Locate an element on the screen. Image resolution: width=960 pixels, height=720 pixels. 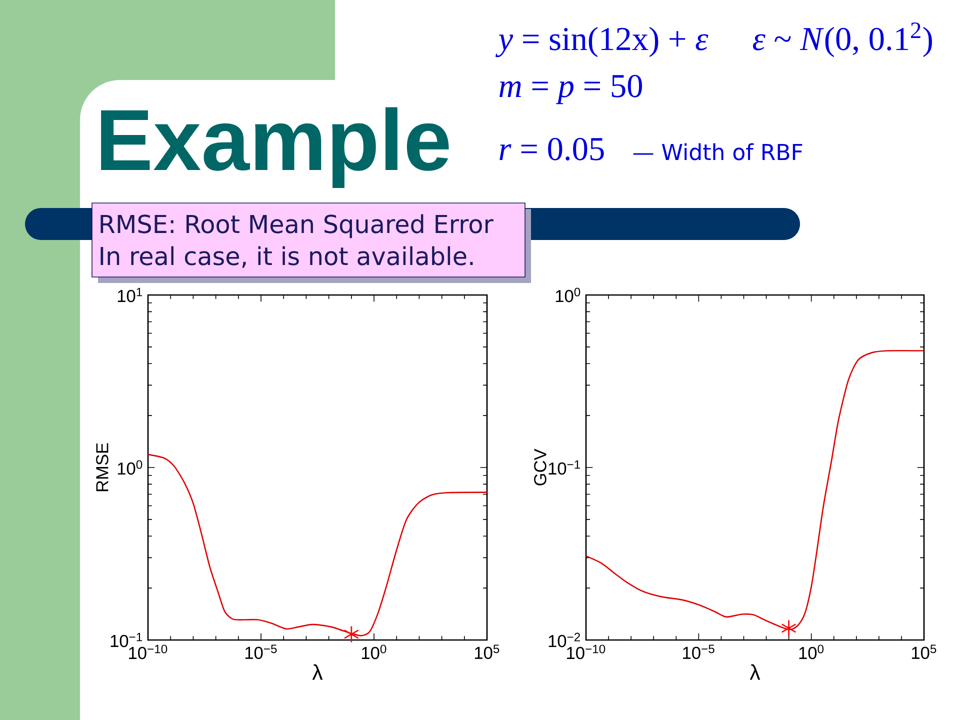
text: ε ~ N(0, 0.1$^{2}$) is located at coordinates (842, 40).